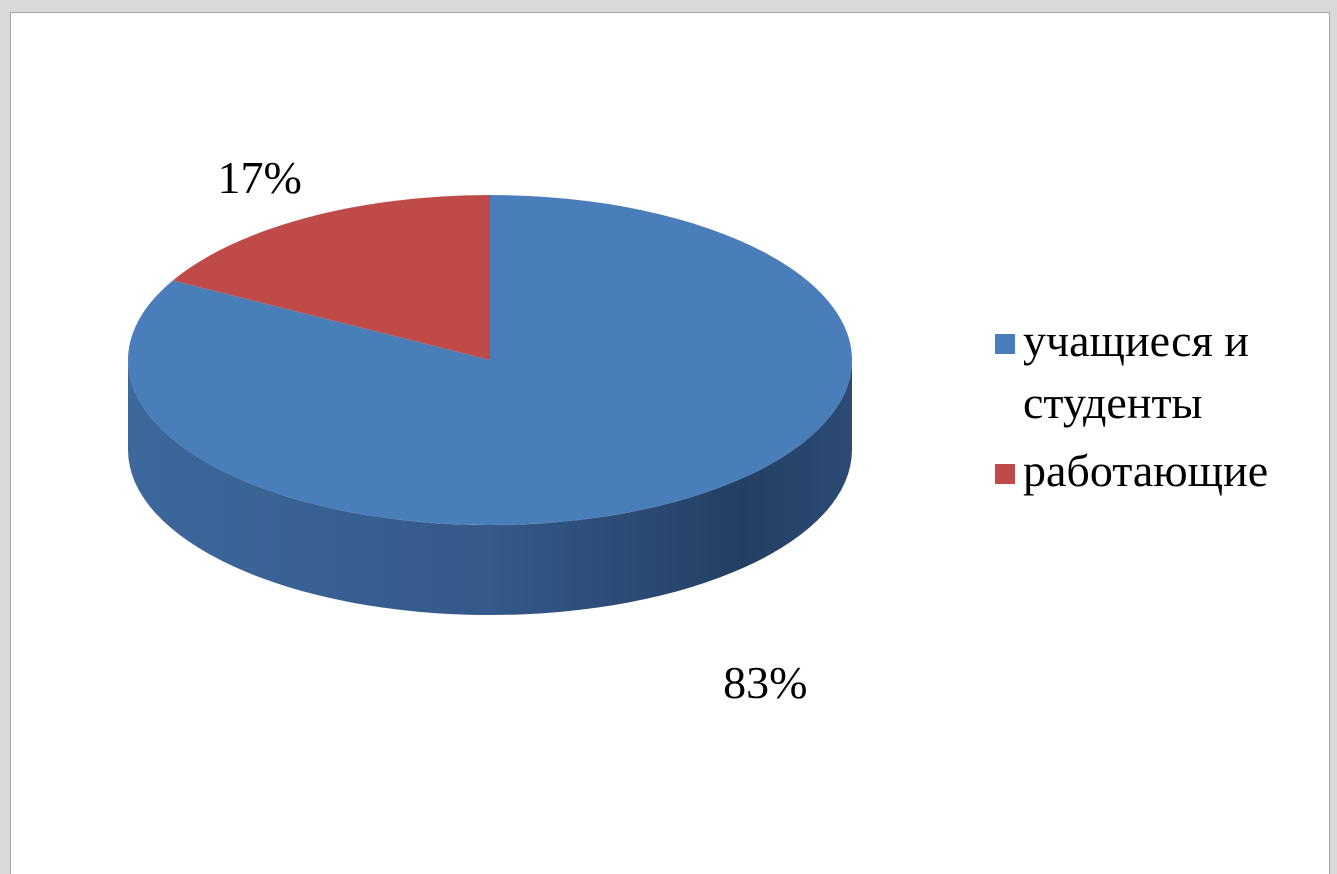  Describe the element at coordinates (1146, 470) in the screenshot. I see `legend-label: работающие` at that location.